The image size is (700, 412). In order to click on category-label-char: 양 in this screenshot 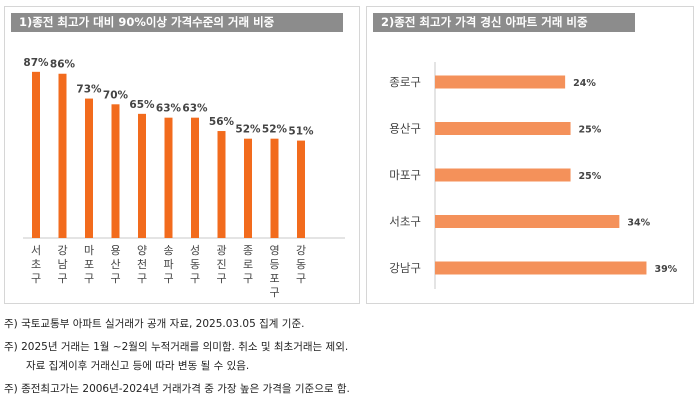, I will do `click(142, 250)`.